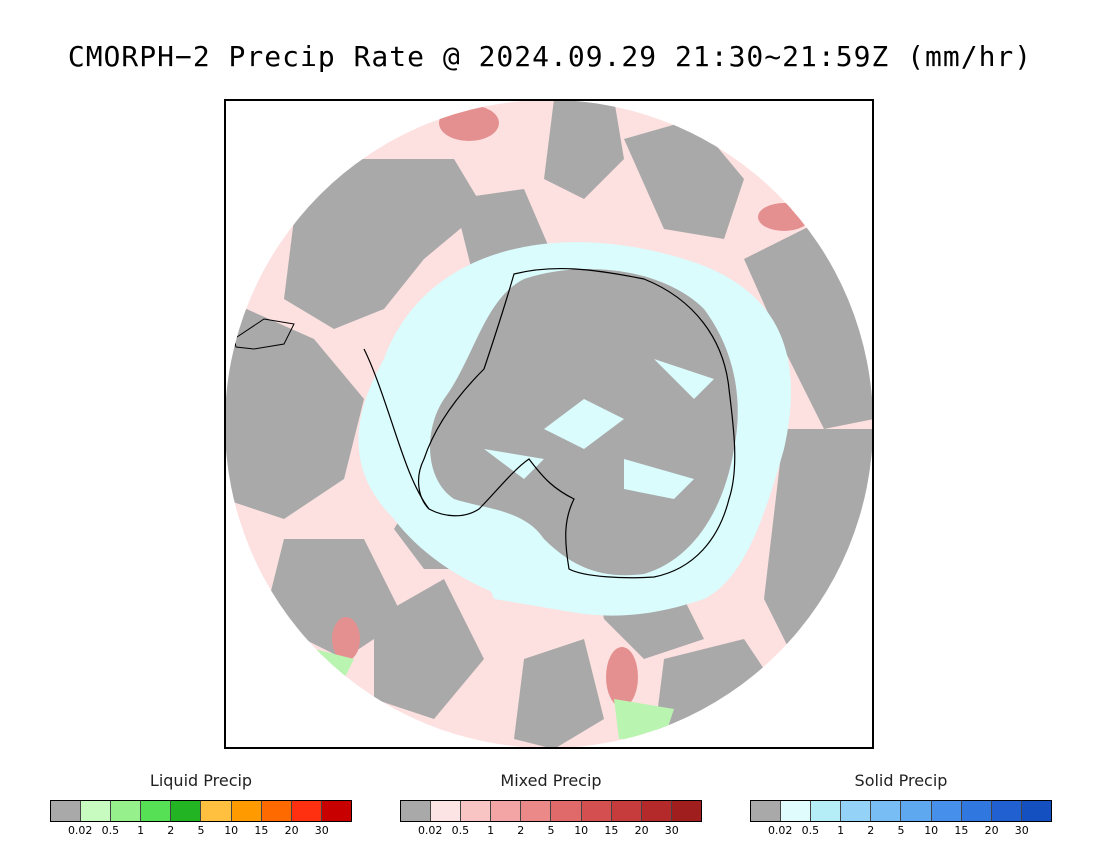 The image size is (1100, 850). I want to click on legend-solid: Solid Precip 0.02 0.5 1 2 5 10 15 20 30, so click(901, 805).